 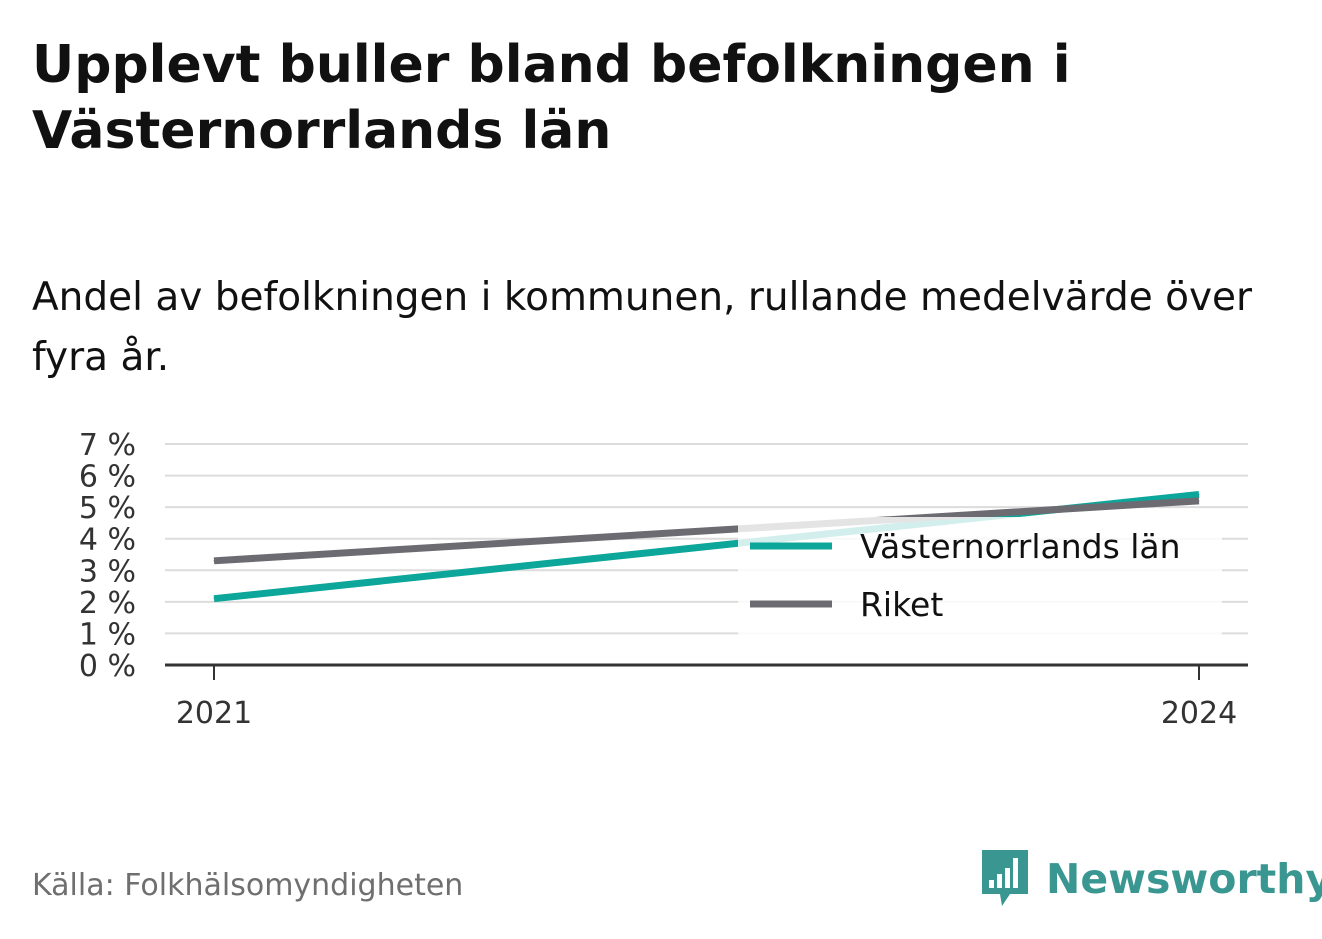 I want to click on y-tick-label: 3 %, so click(x=107, y=571).